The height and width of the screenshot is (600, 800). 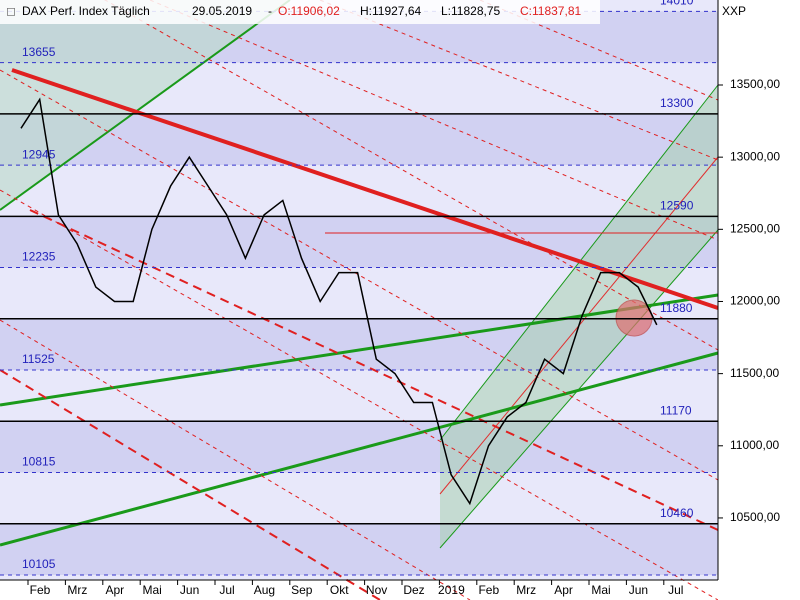 What do you see at coordinates (677, 103) in the screenshot?
I see `level-label: 13300` at bounding box center [677, 103].